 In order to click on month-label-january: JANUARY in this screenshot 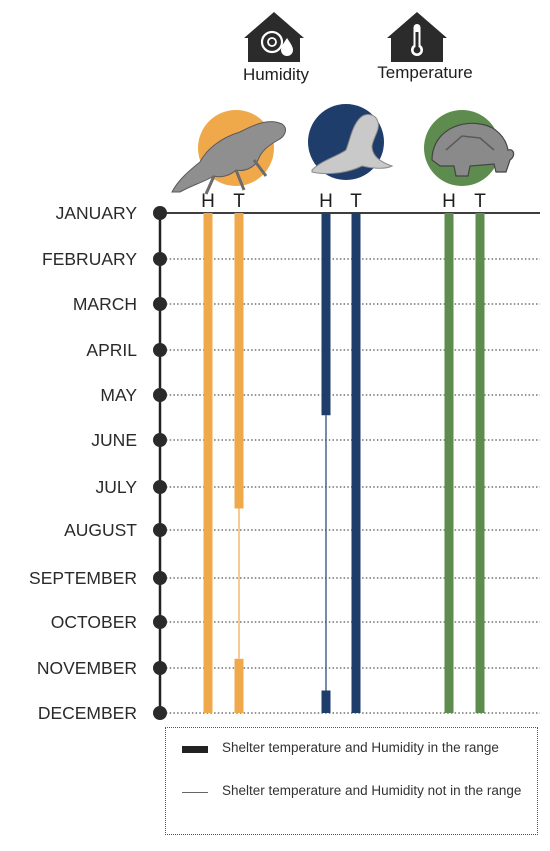, I will do `click(97, 213)`.